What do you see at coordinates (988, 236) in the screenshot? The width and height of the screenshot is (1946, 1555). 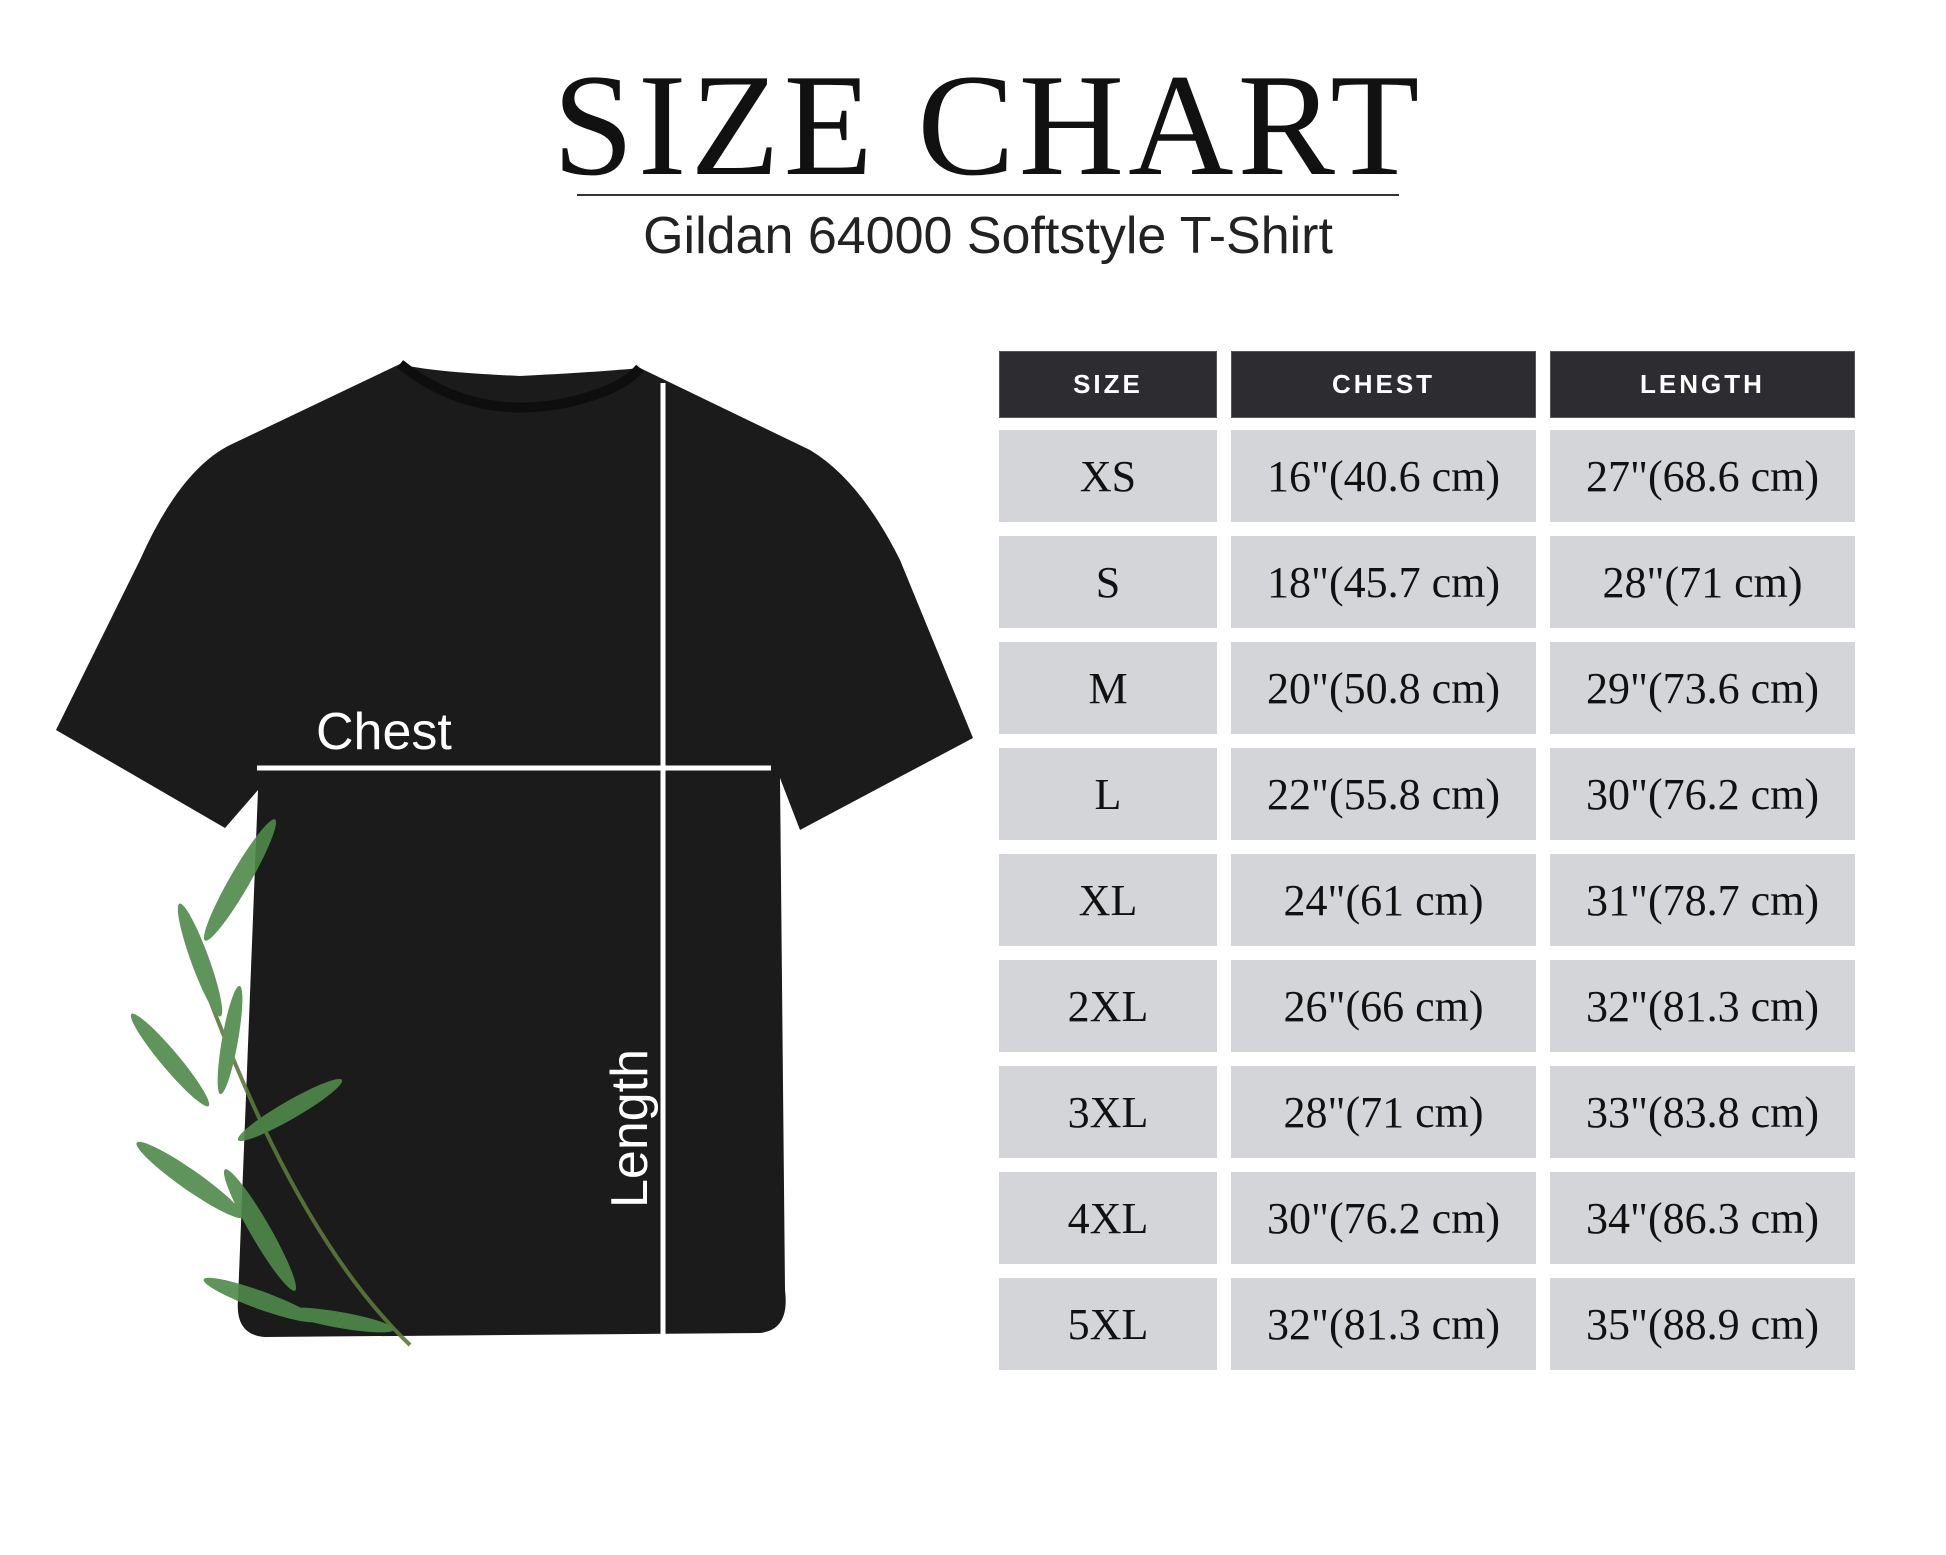 I see `page-subtitle: Gildan 64000 Softstyle T-Shirt` at bounding box center [988, 236].